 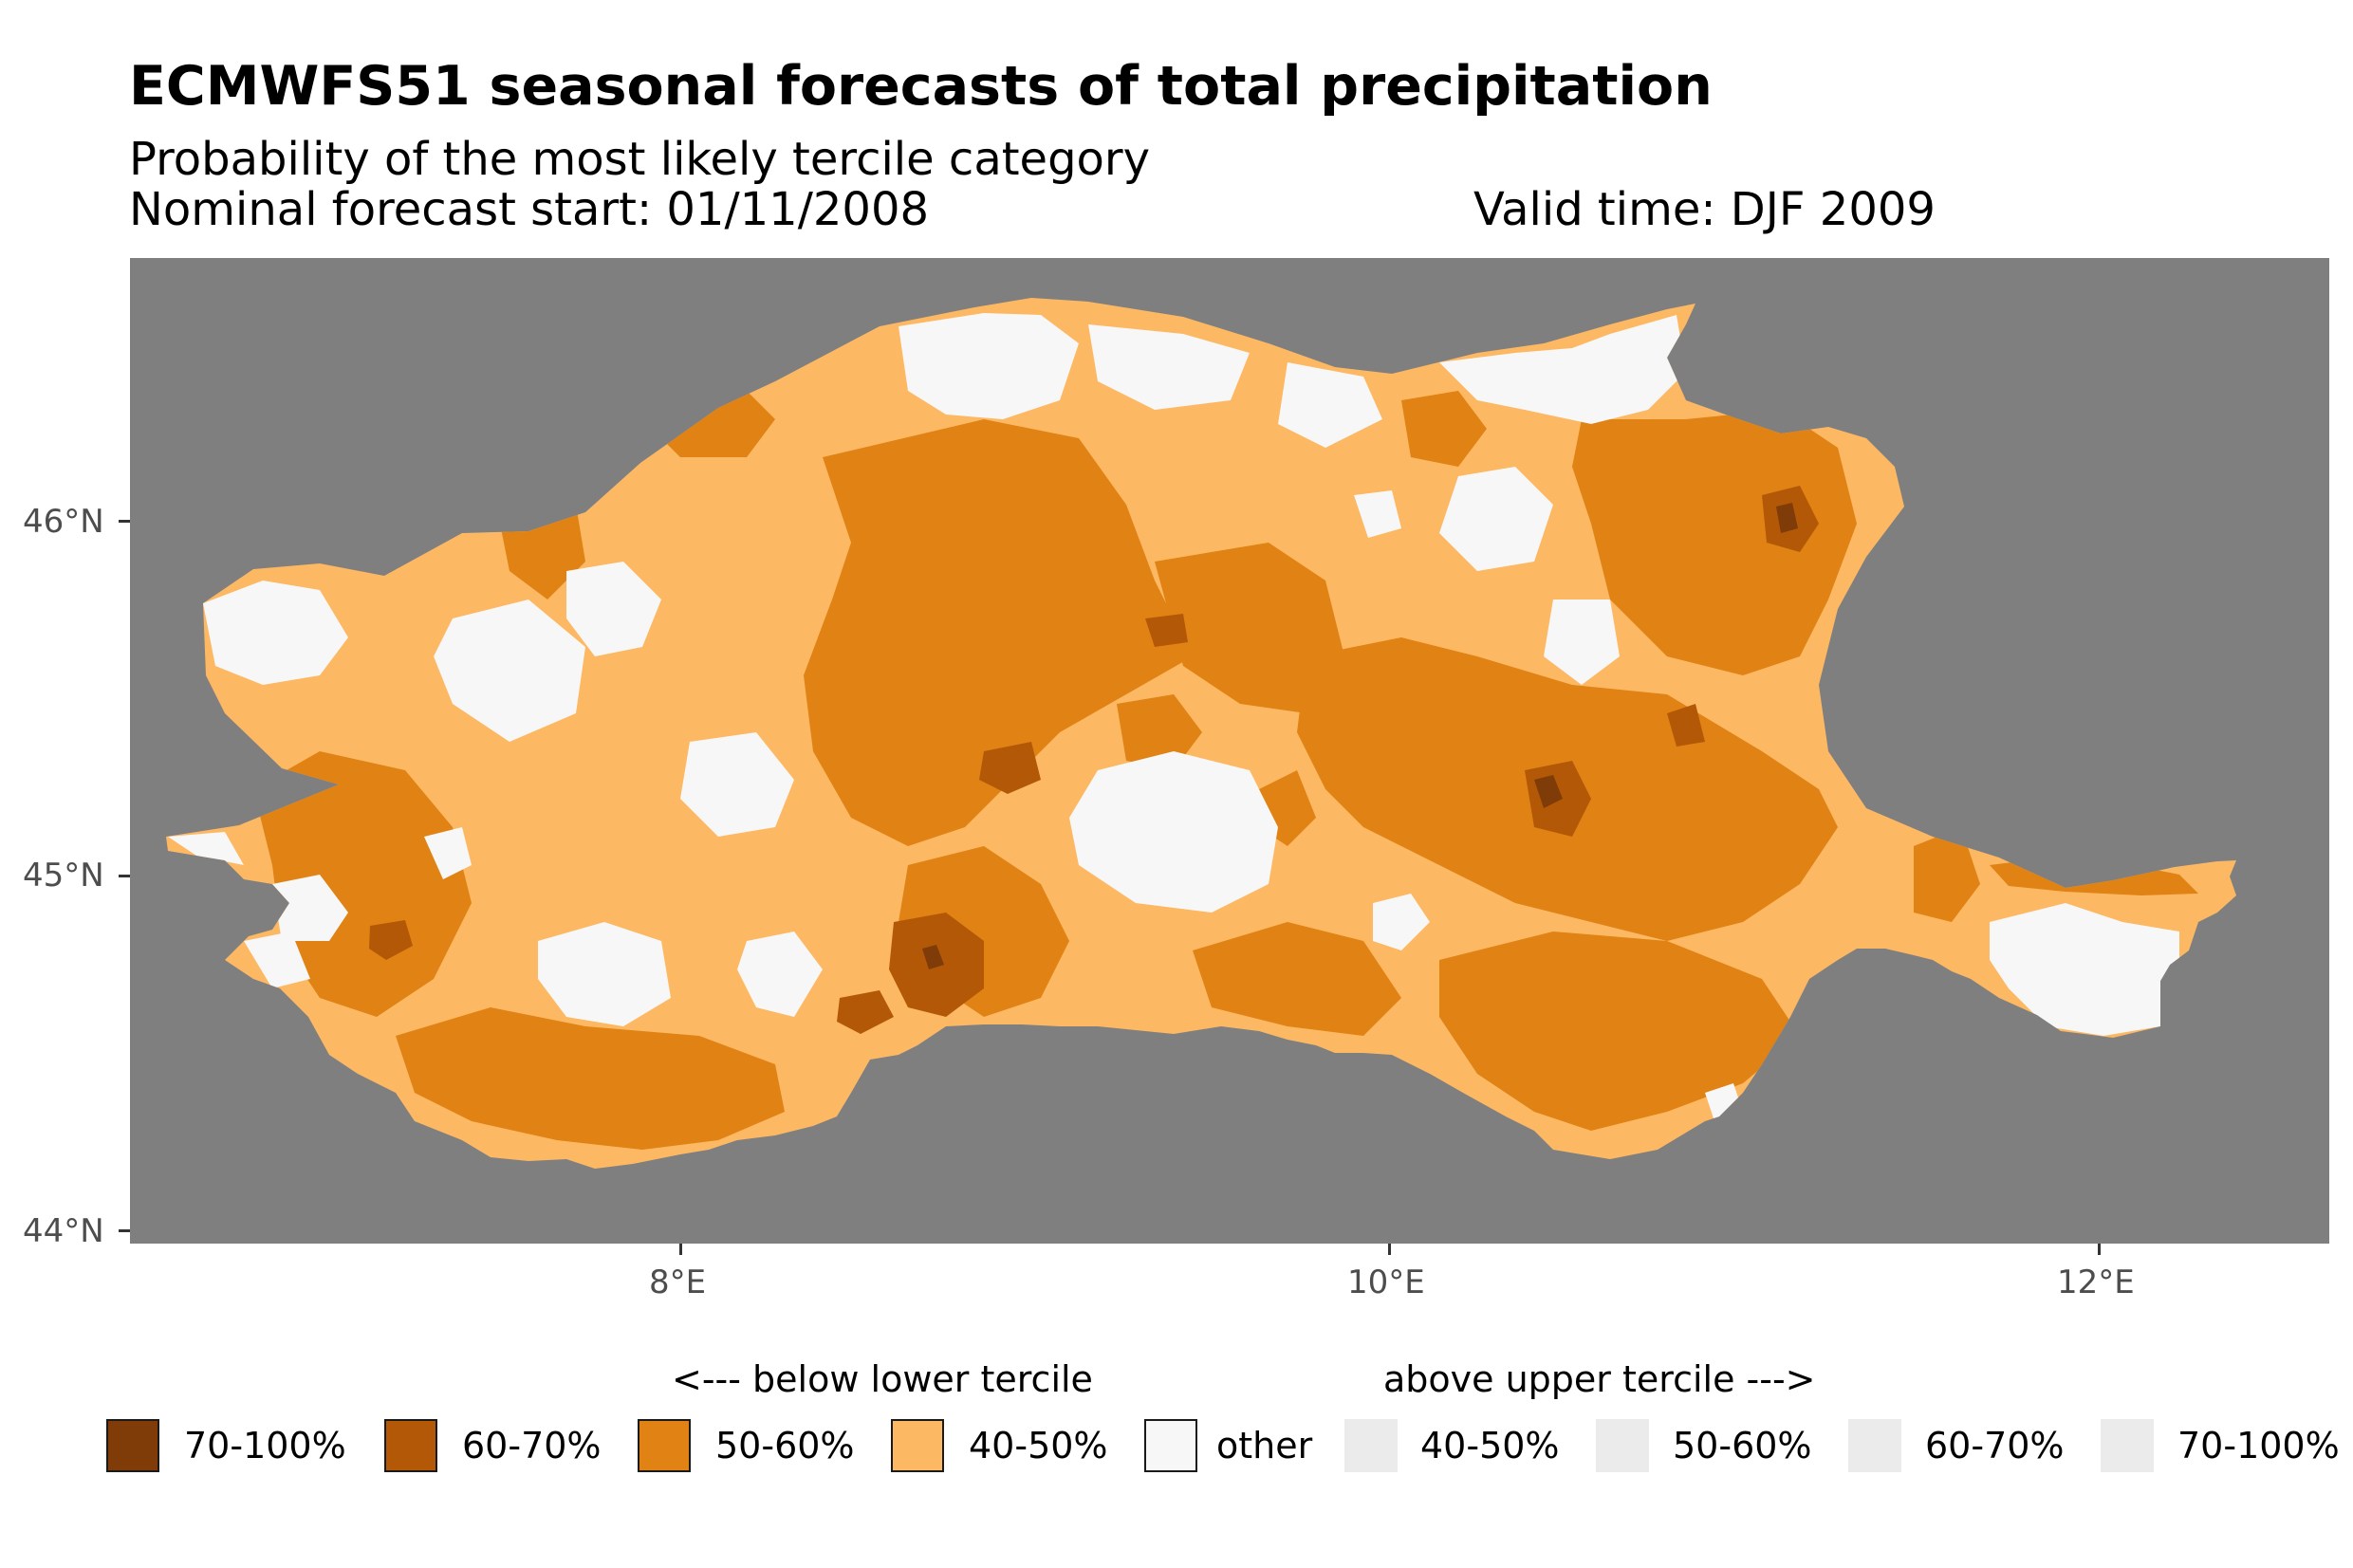 I want to click on y-tick-label: 46°N, so click(x=63, y=522).